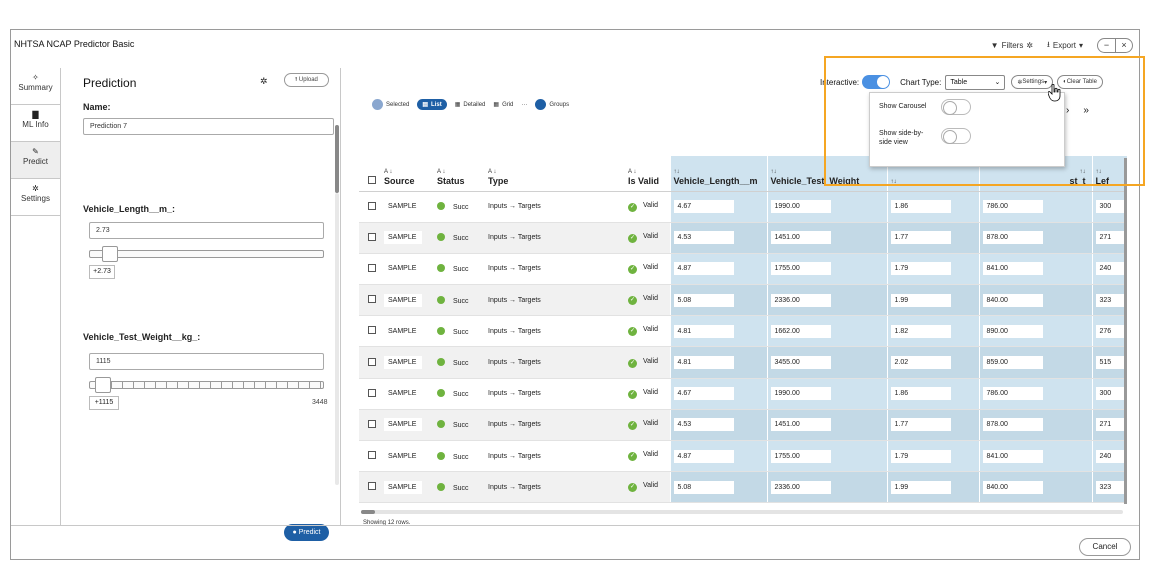 The height and width of the screenshot is (572, 1165). I want to click on filters-button: ▼ Filters ✲, so click(1012, 45).